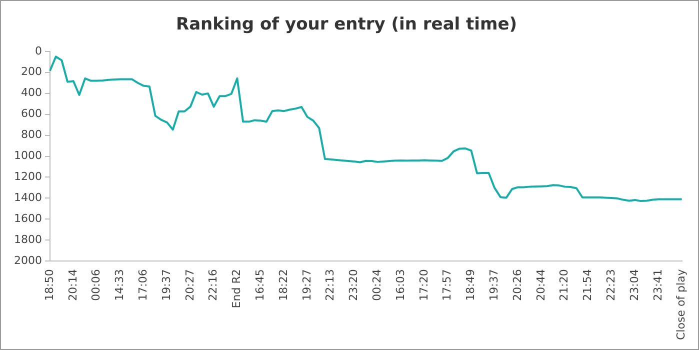 The height and width of the screenshot is (350, 699). Describe the element at coordinates (189, 285) in the screenshot. I see `x-tick-label: 20:27` at that location.